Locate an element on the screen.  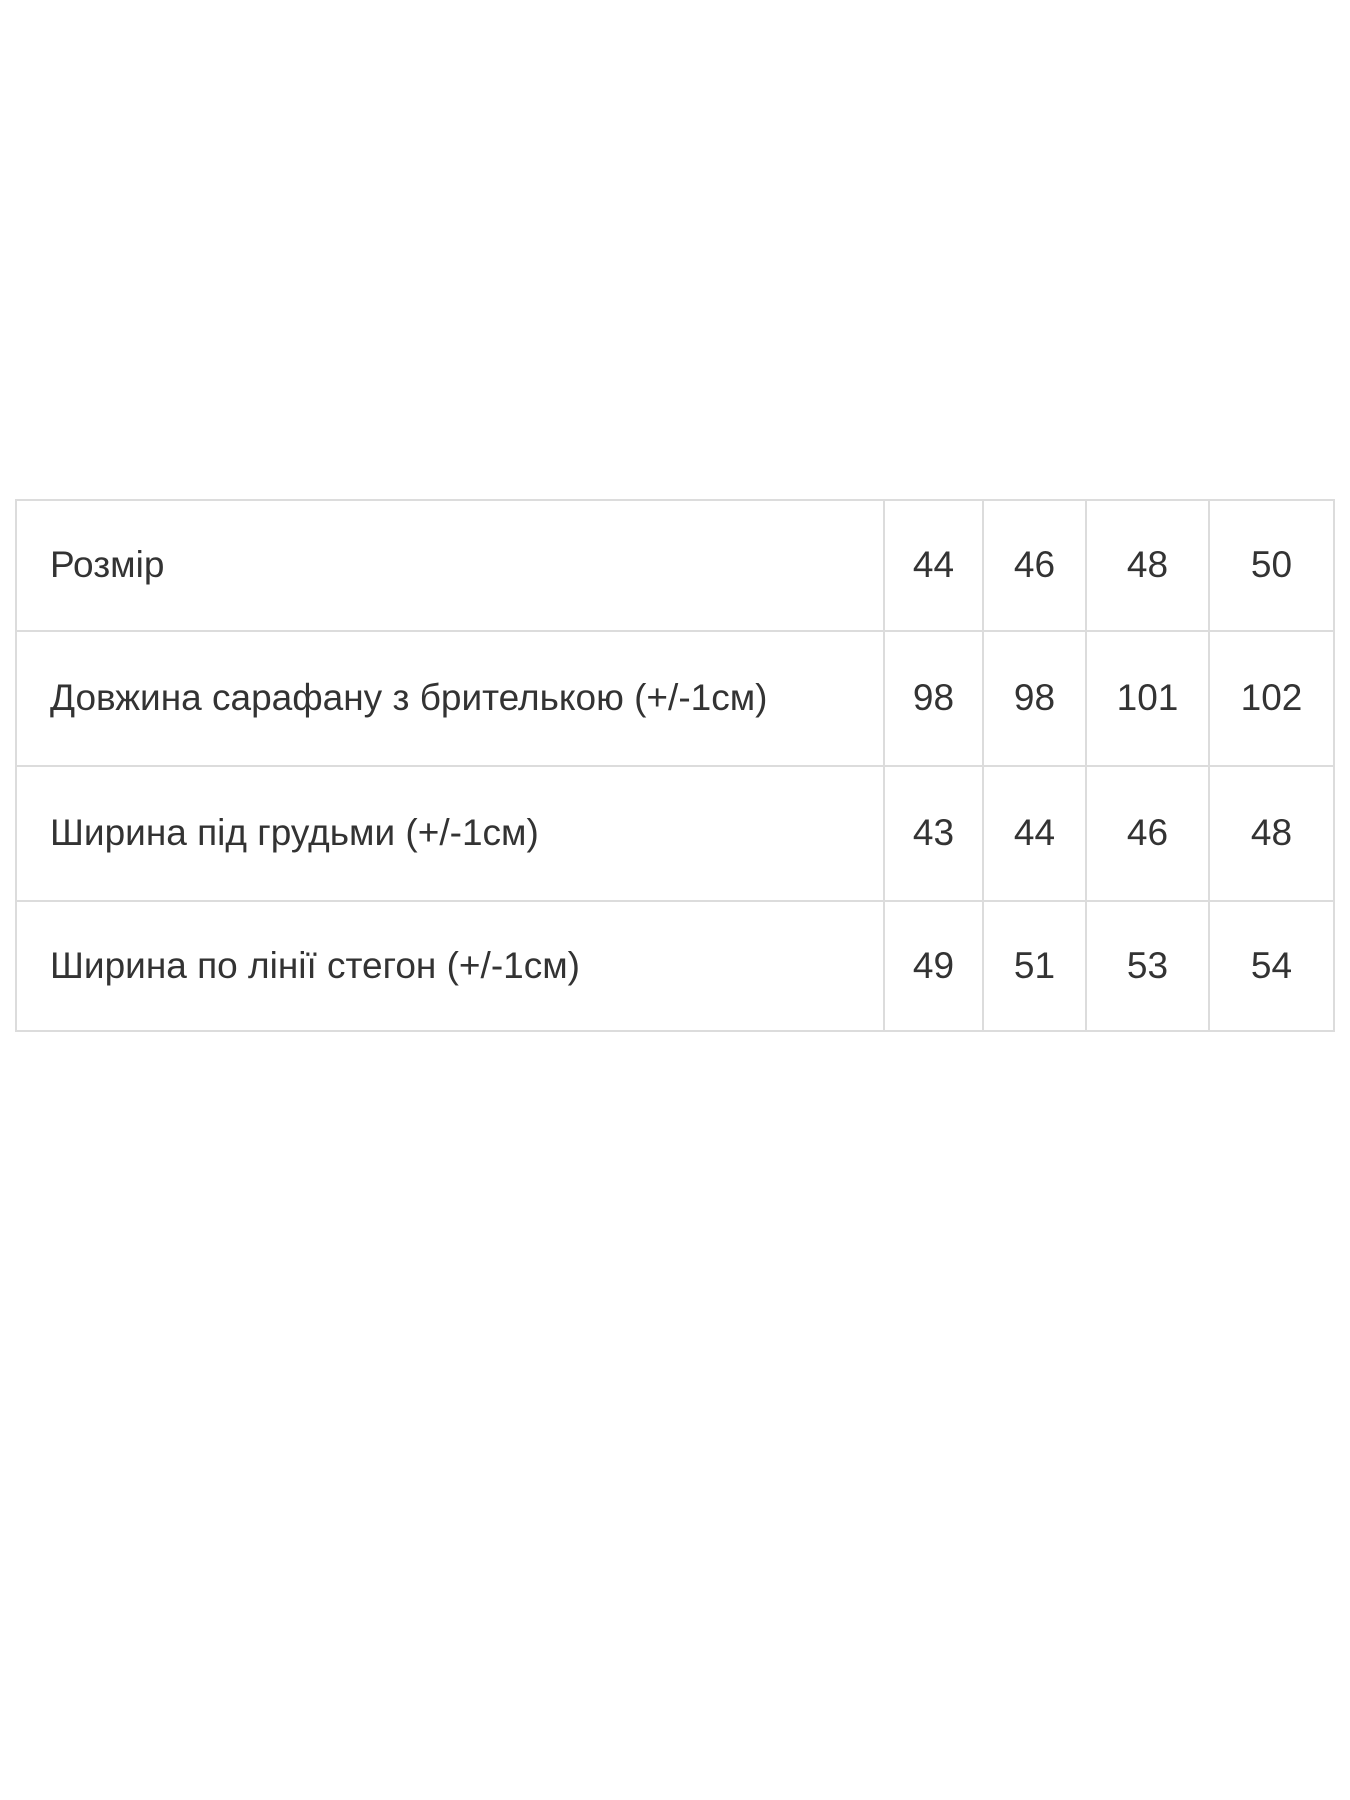
hip-width-value-cell: 51 is located at coordinates (1034, 966).